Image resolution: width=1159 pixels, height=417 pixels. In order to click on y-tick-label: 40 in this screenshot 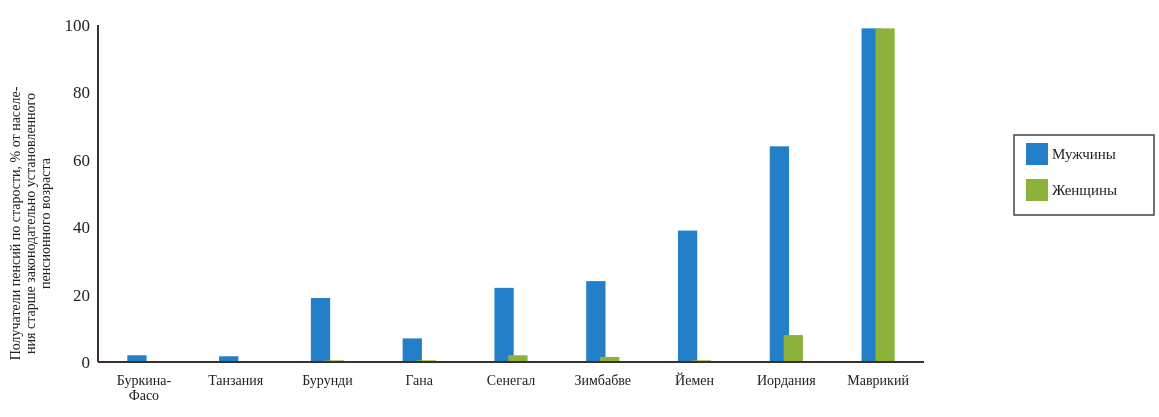, I will do `click(81, 228)`.